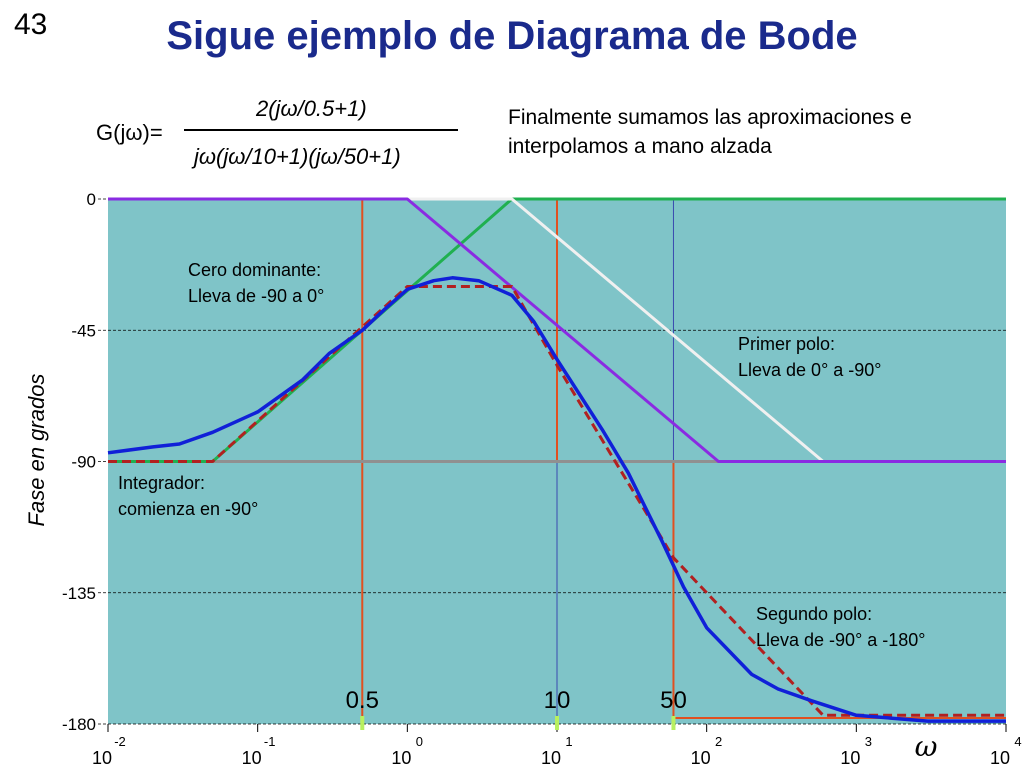 This screenshot has width=1024, height=768. I want to click on pole1-annotation-line: Primer polo:, so click(786, 344).